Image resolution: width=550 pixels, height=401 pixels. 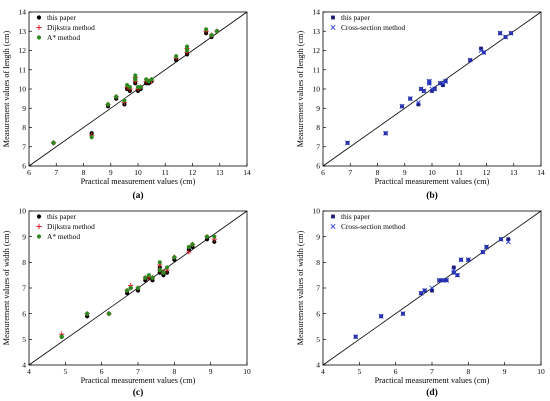 I want to click on x-tick-label: 14, so click(x=541, y=172).